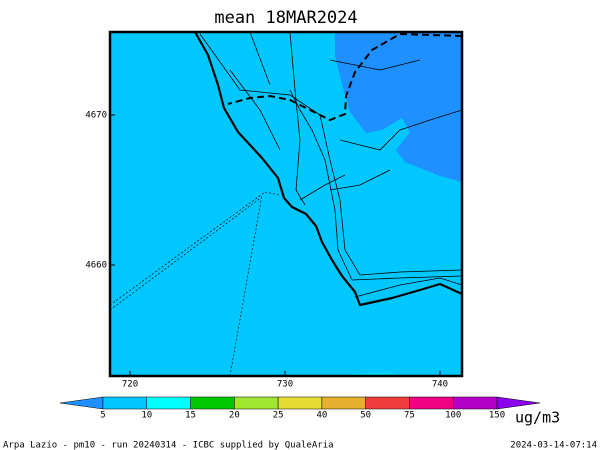 The image size is (600, 450). What do you see at coordinates (96, 115) in the screenshot?
I see `y-tick-label: 4670` at bounding box center [96, 115].